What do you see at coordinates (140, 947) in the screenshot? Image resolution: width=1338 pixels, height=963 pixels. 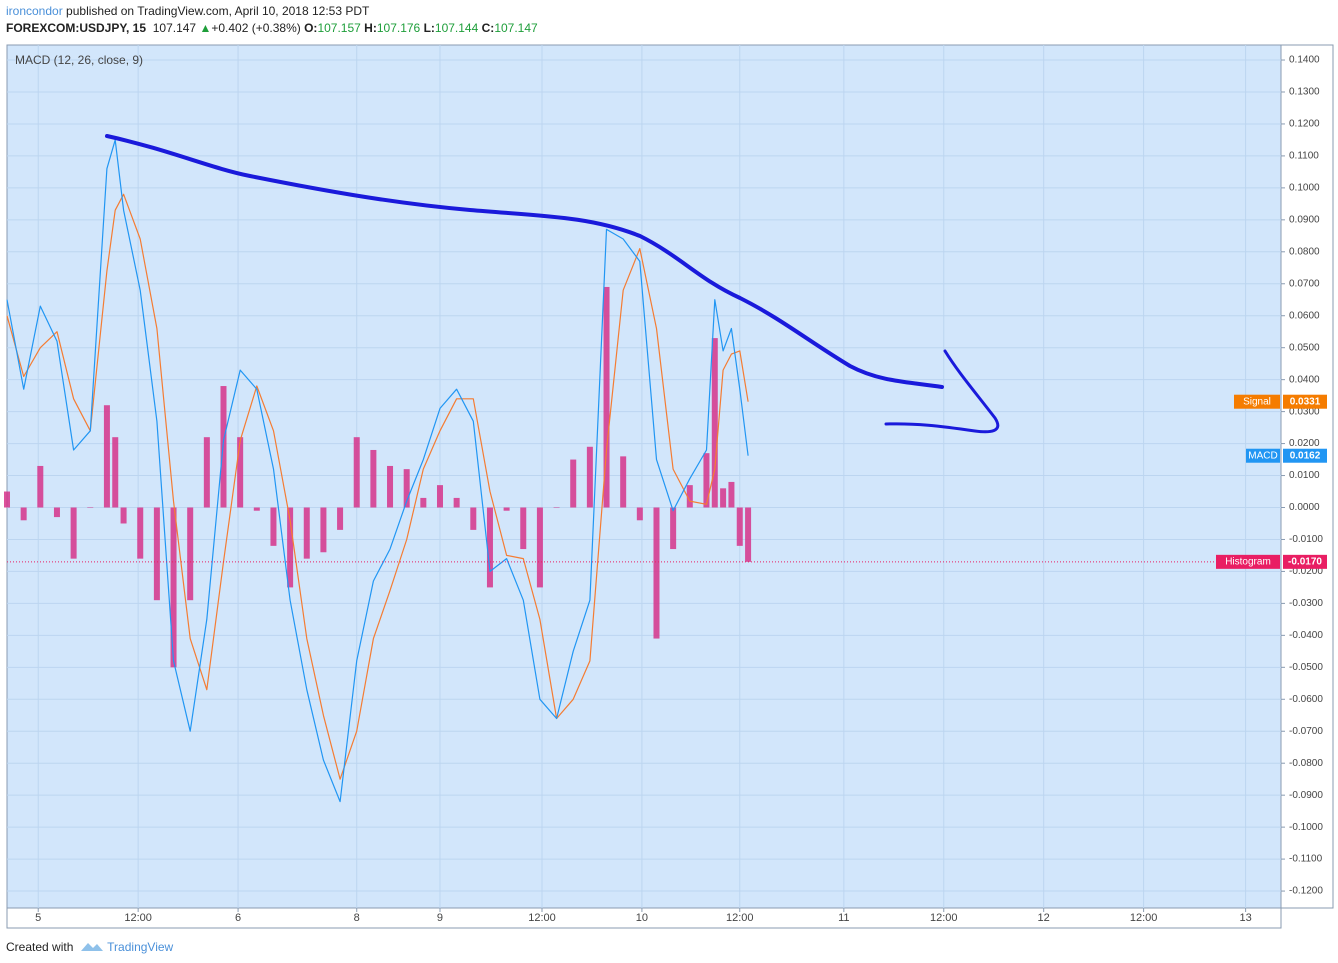 I see `brand: TradingView` at bounding box center [140, 947].